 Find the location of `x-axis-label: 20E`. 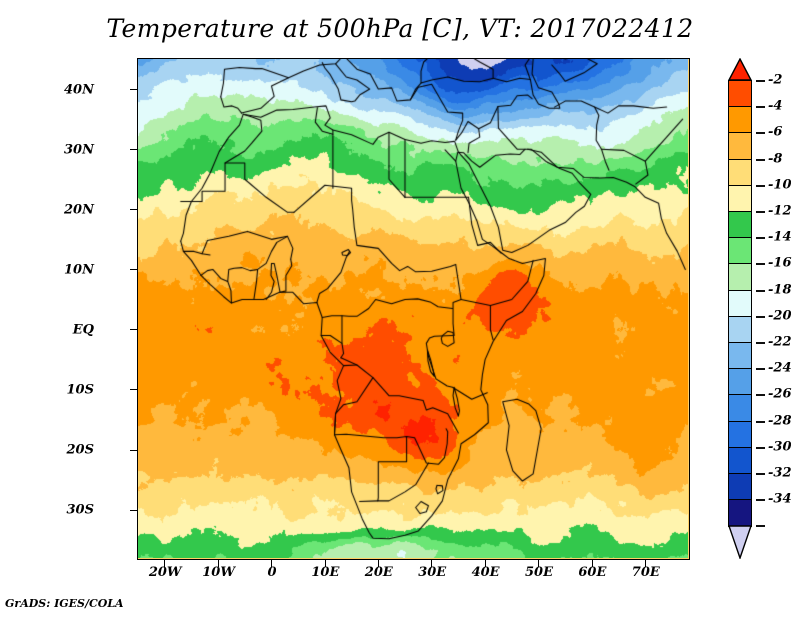

x-axis-label: 20E is located at coordinates (378, 572).